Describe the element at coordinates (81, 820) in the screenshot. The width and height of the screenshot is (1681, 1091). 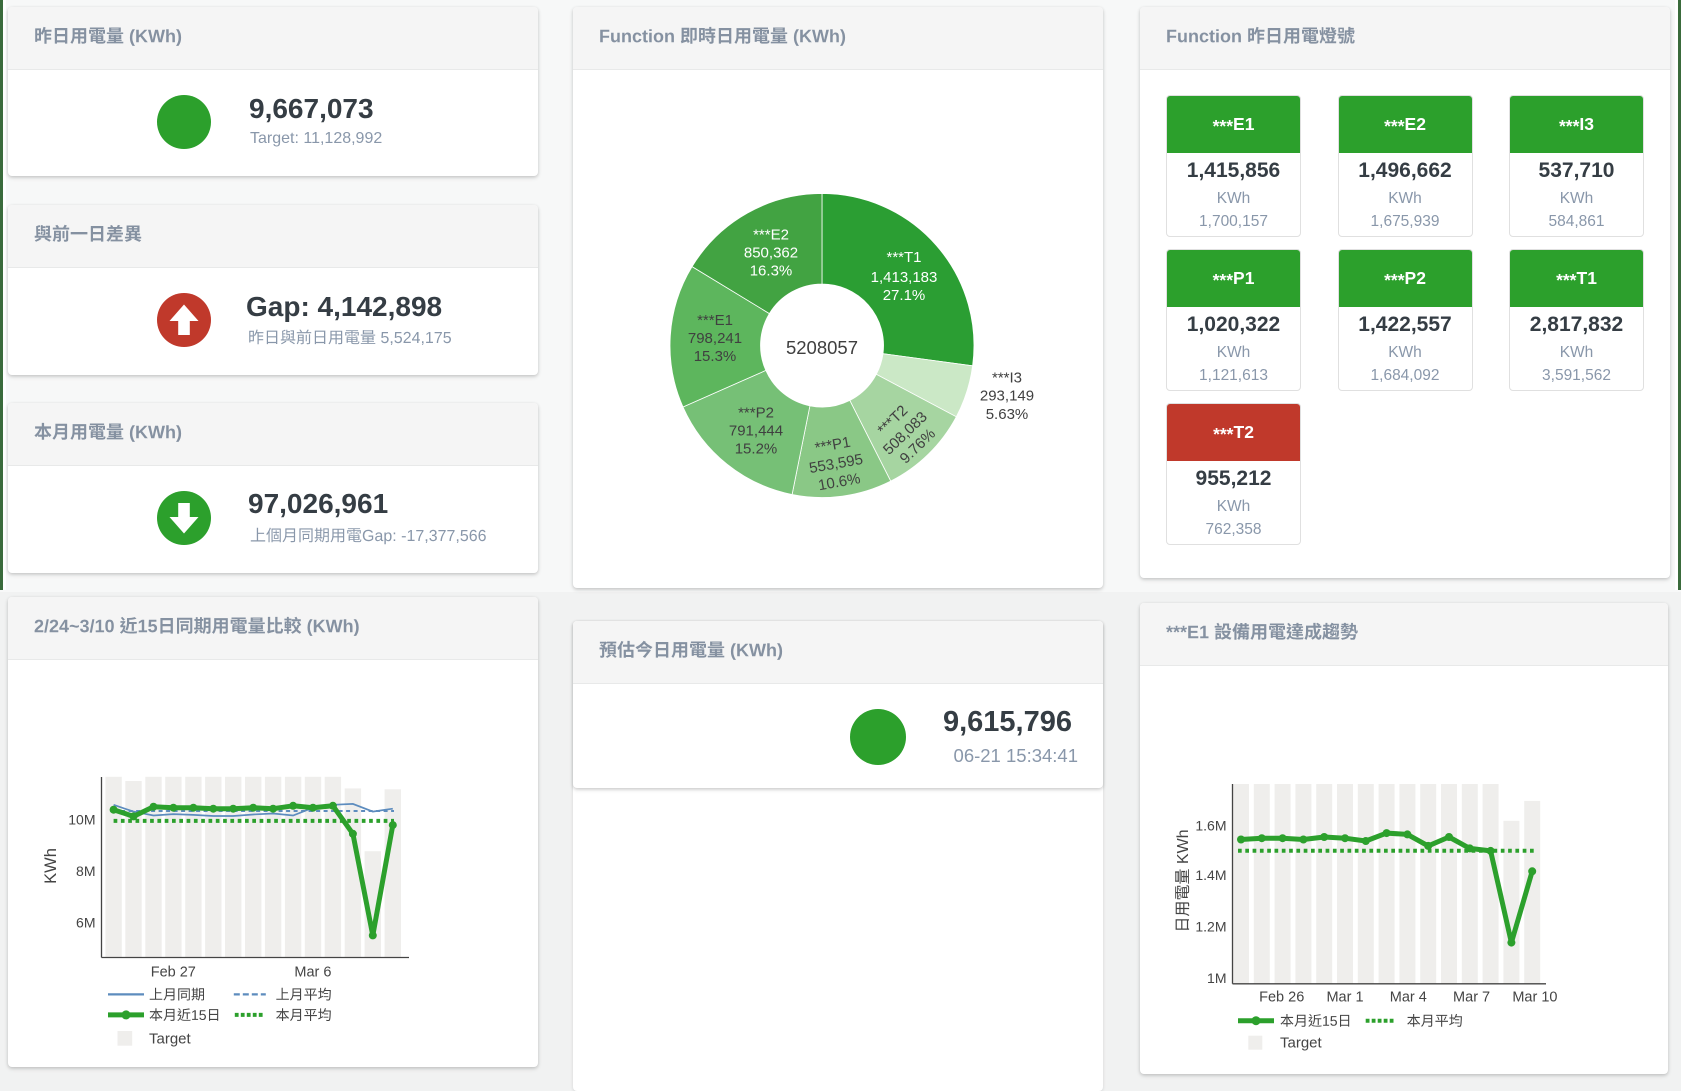
I see `svg-text: 10M` at that location.